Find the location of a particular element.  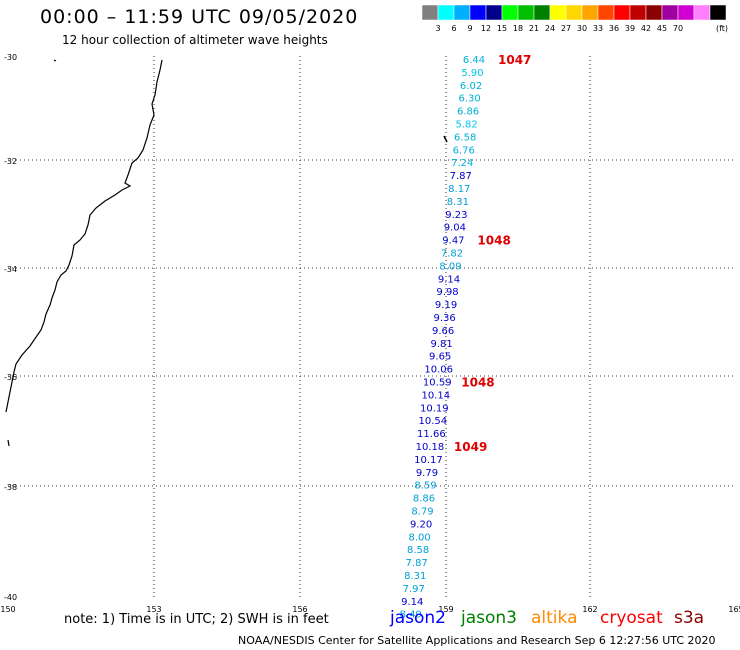

pressure-label: 1048 is located at coordinates (493, 241).